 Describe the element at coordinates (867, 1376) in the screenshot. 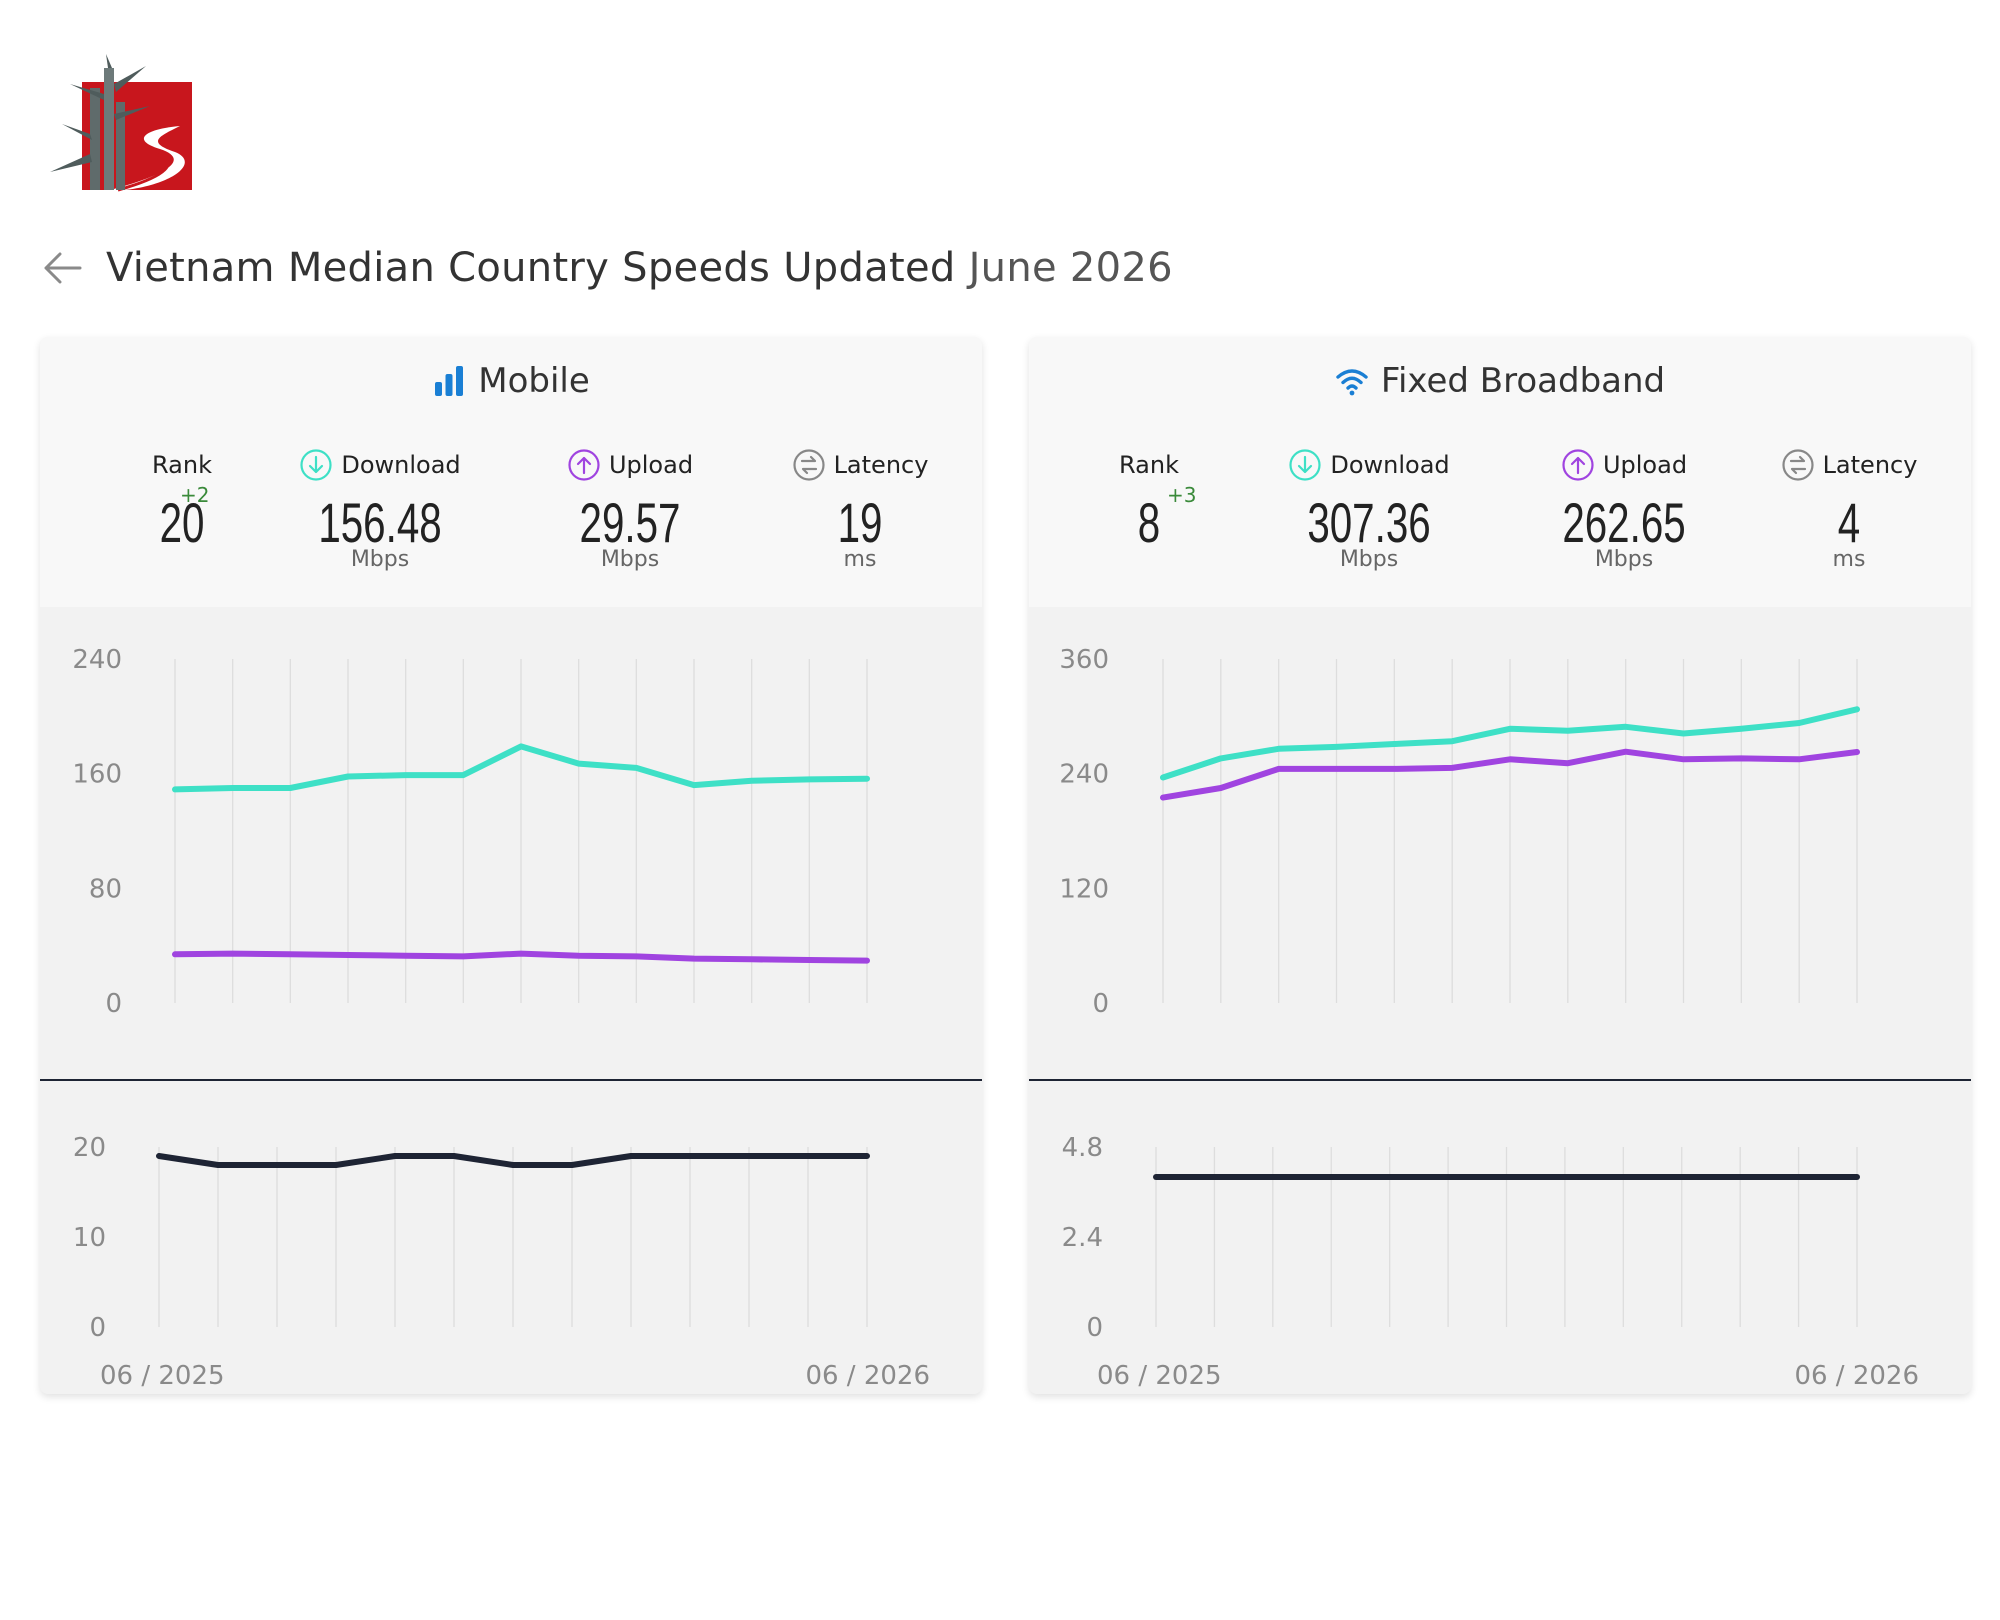

I see `mobile-x-end-label: 06 / 2026` at that location.